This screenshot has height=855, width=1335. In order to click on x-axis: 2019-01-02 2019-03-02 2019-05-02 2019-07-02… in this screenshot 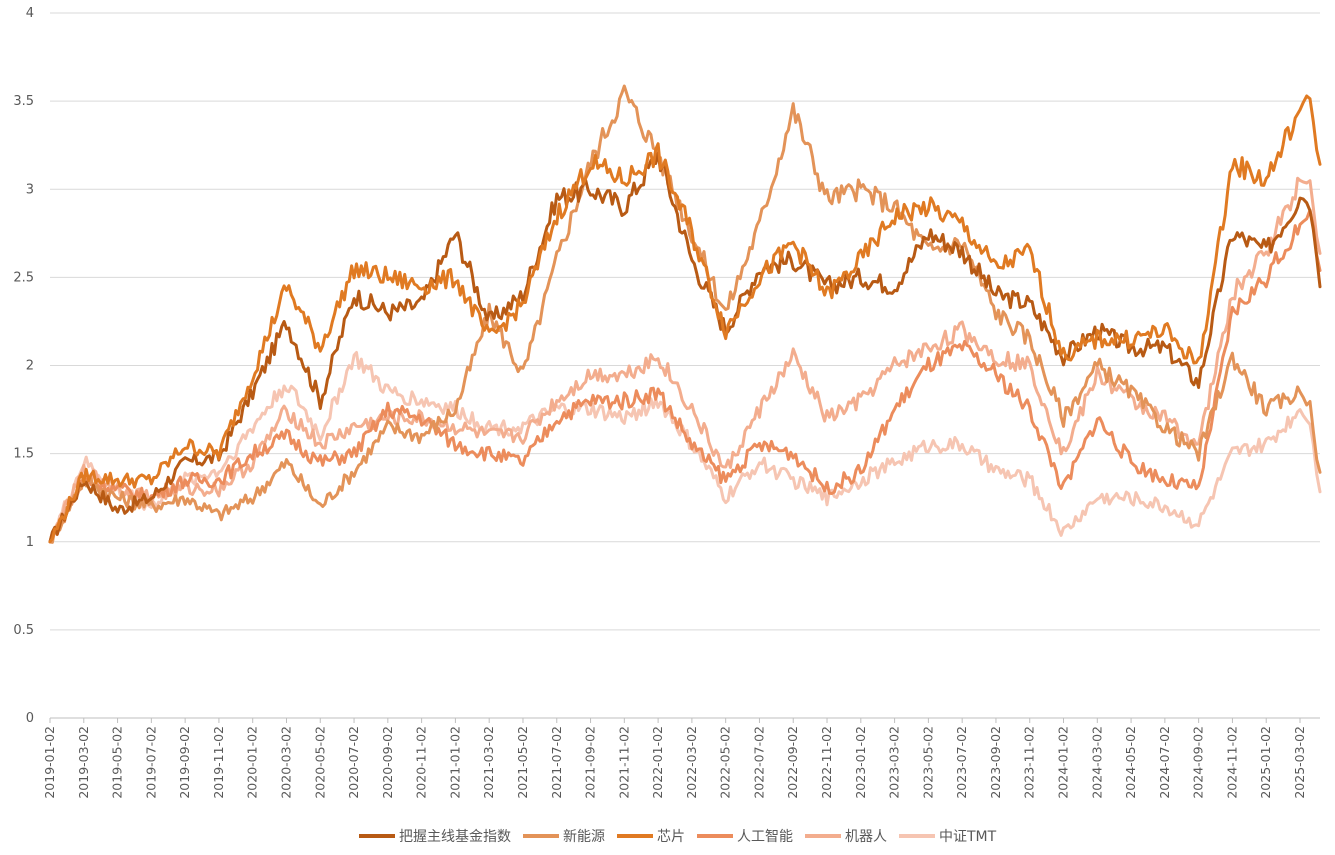, I will do `click(681, 758)`.